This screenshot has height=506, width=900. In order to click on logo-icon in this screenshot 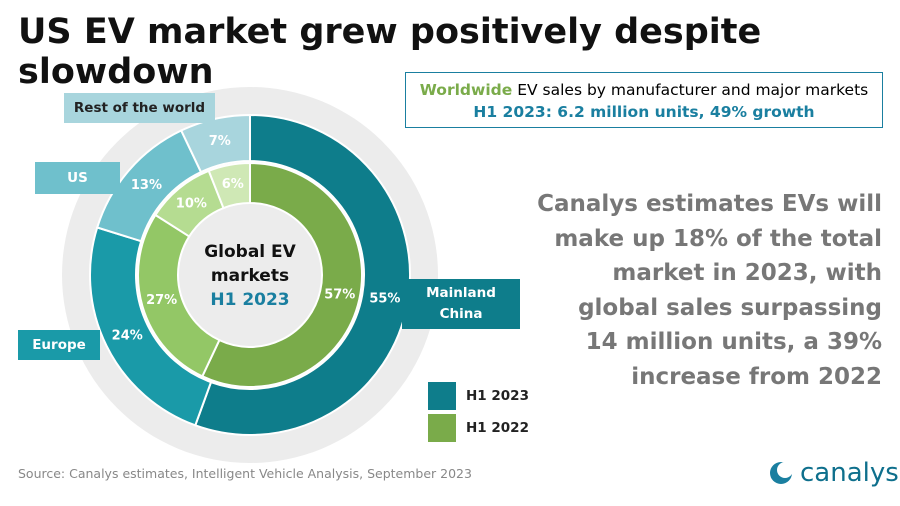, I will do `click(781, 473)`.